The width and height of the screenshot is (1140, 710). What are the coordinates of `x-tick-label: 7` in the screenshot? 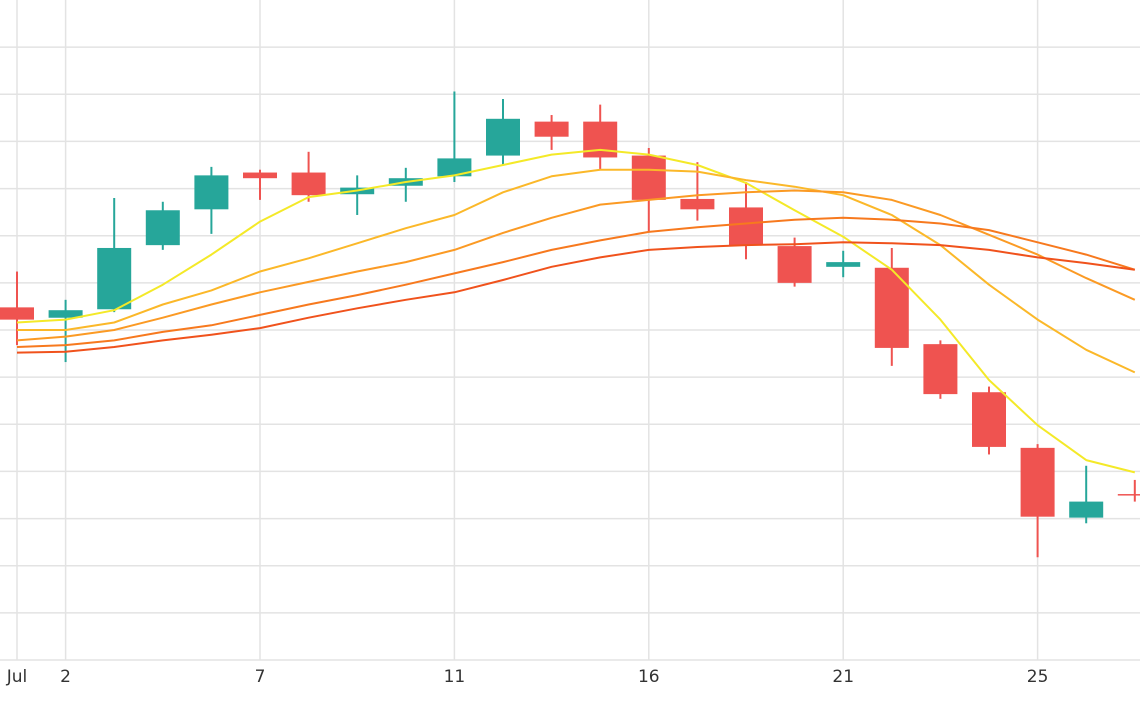 It's located at (260, 677).